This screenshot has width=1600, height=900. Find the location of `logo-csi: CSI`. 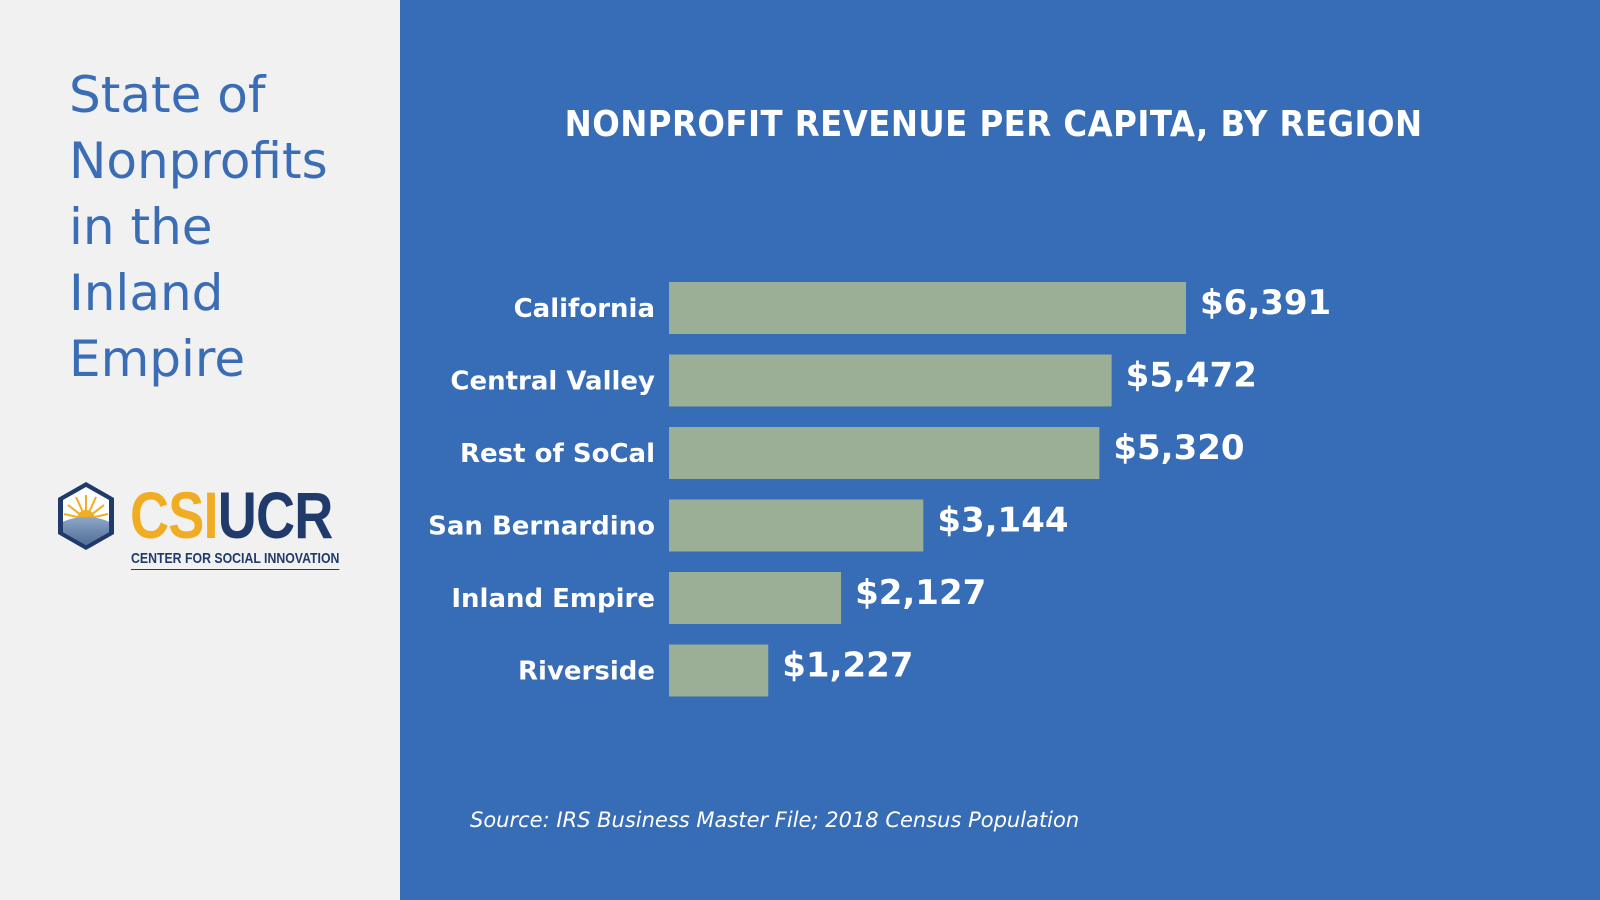

logo-csi: CSI is located at coordinates (174, 515).